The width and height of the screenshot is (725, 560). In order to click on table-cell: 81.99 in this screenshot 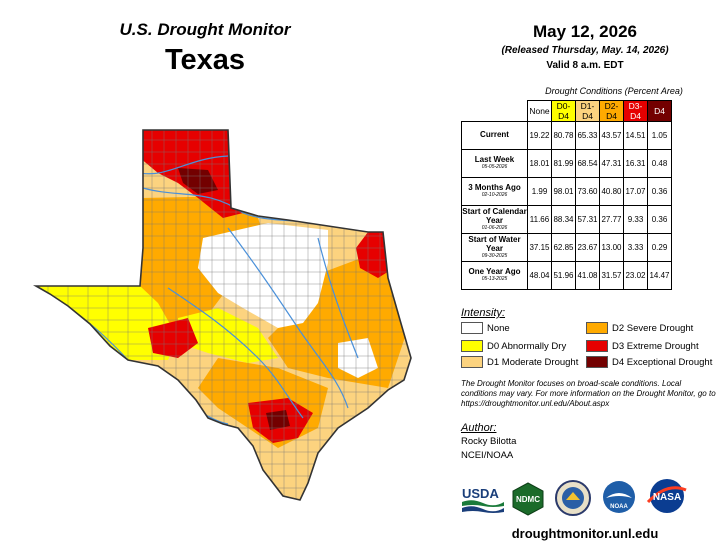, I will do `click(563, 163)`.